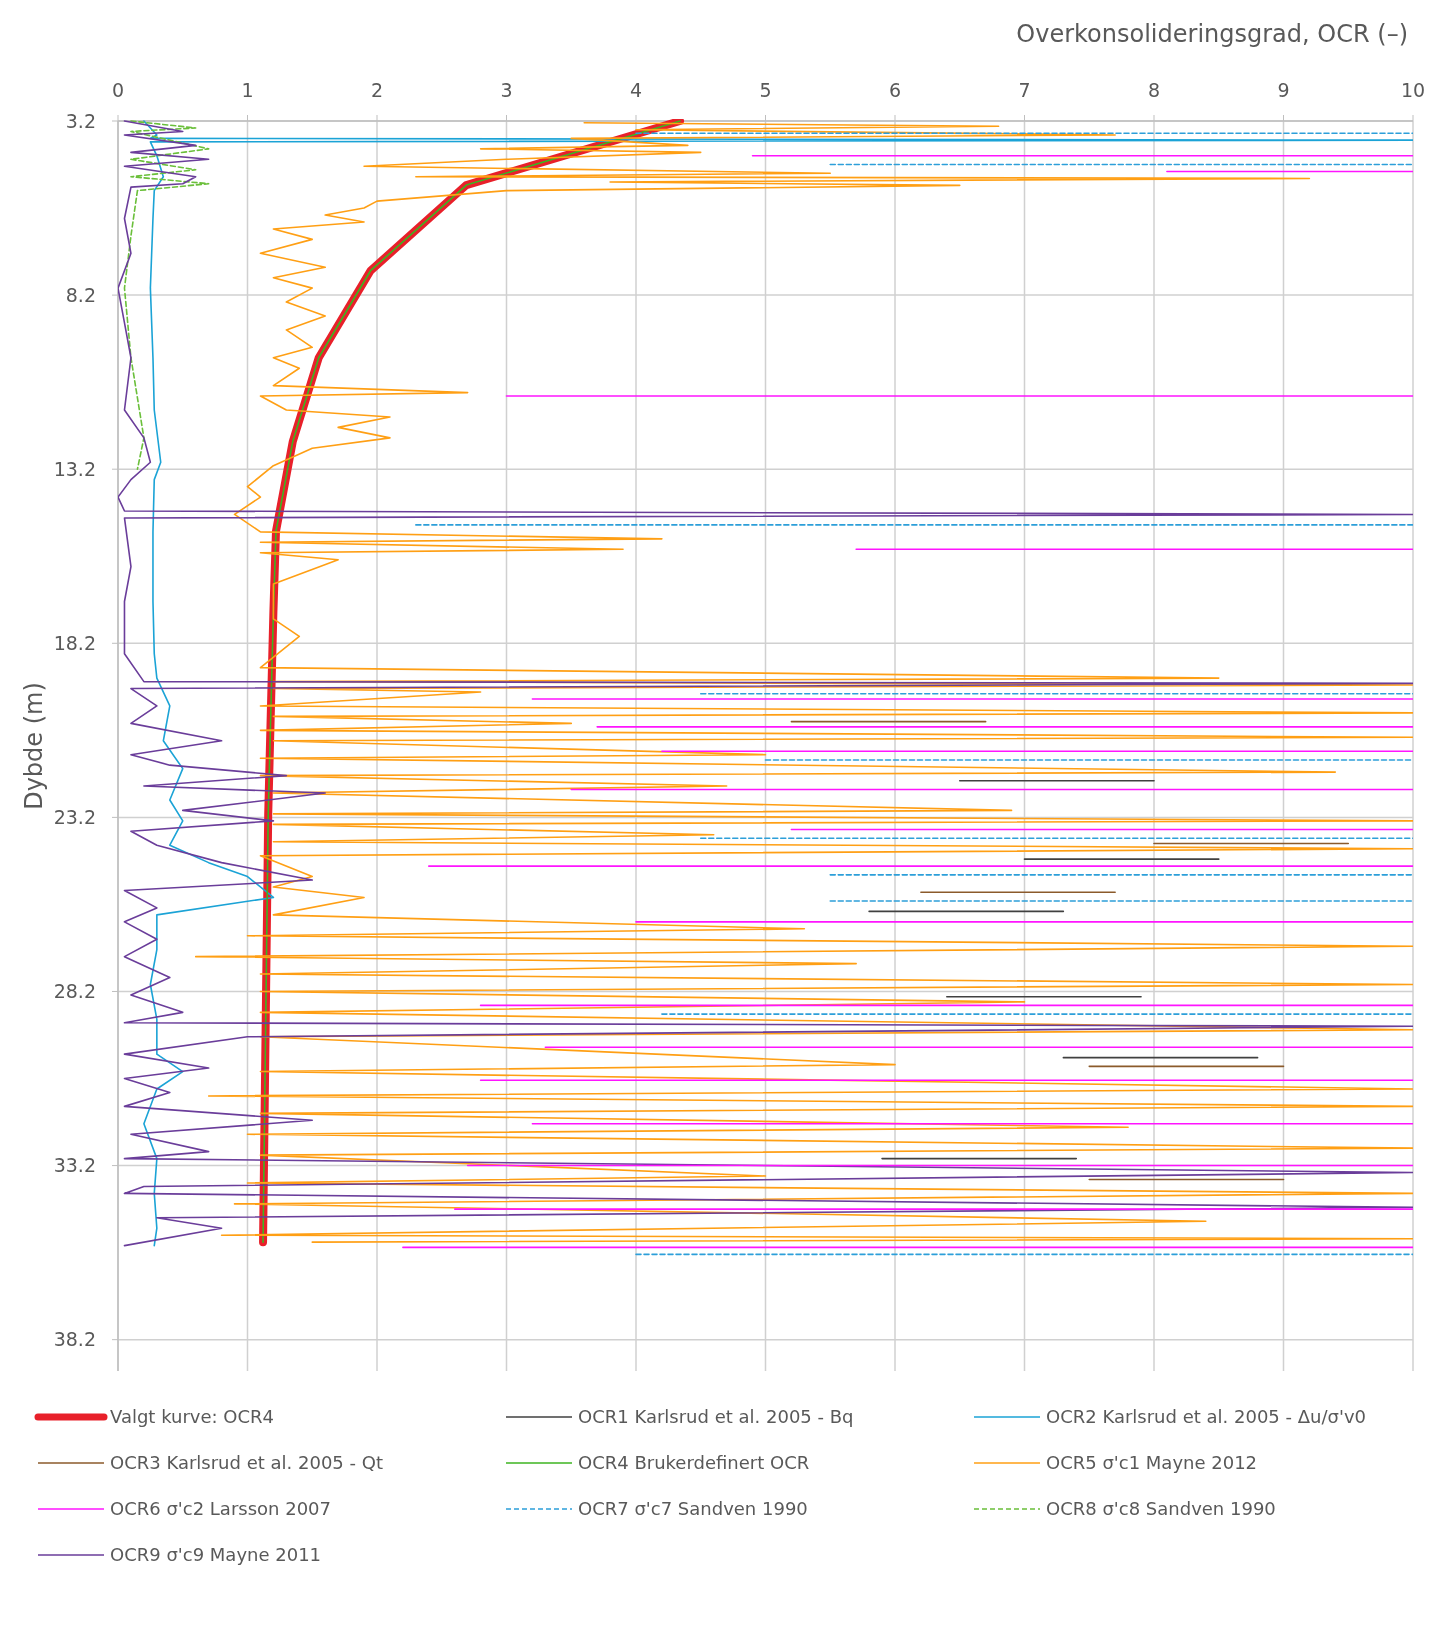  Describe the element at coordinates (1161, 1509) in the screenshot. I see `legend-label: OCR8 σ'c8 Sandven 1990` at that location.